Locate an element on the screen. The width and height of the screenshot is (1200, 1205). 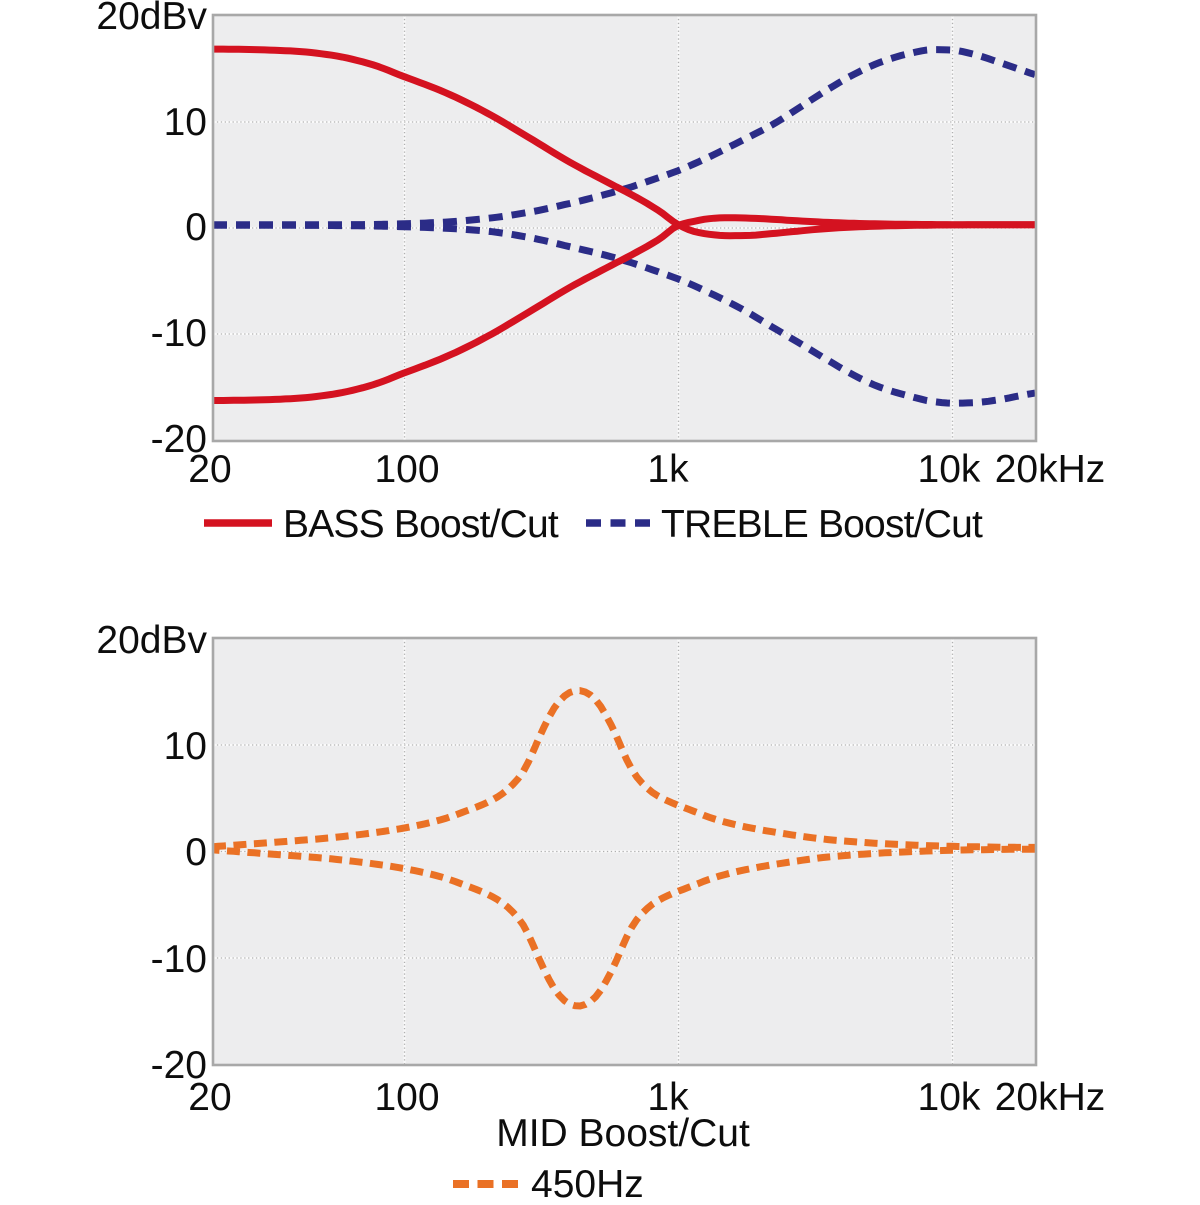
svg-text: 450Hz is located at coordinates (587, 1181).